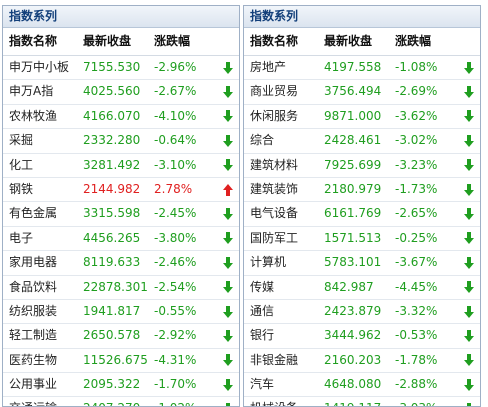 This screenshot has height=407, width=488. What do you see at coordinates (121, 166) in the screenshot?
I see `table-row: 化工 3281.492 -3.10%` at bounding box center [121, 166].